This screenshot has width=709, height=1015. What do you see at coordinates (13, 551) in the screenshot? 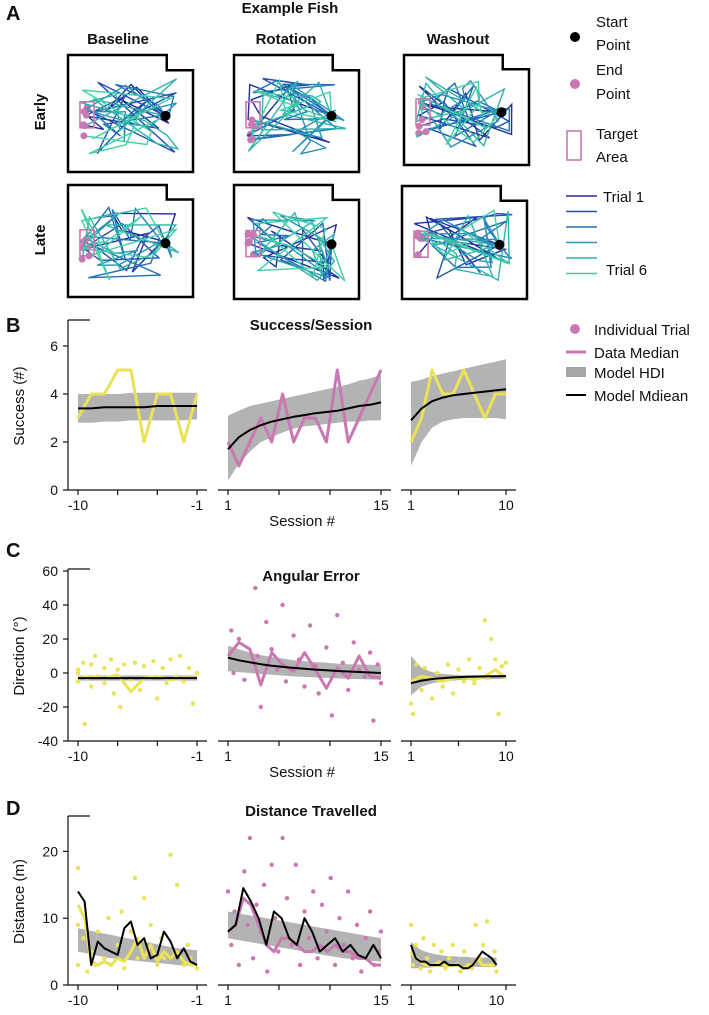
I see `panel-letter-c: C` at bounding box center [13, 551].